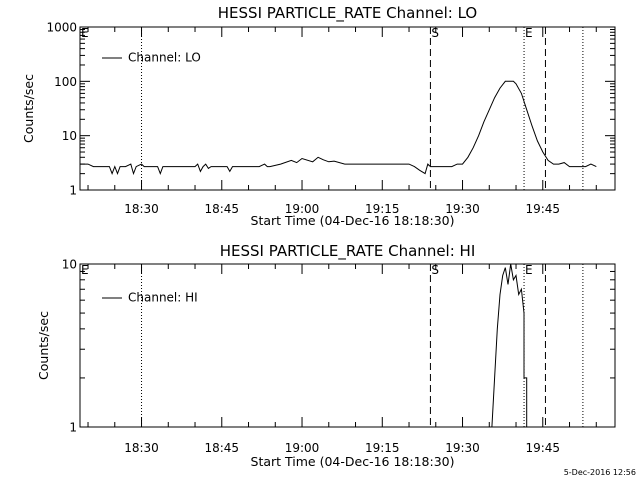 The height and width of the screenshot is (480, 640). Describe the element at coordinates (348, 251) in the screenshot. I see `chart-title: HESSI PARTICLE_RATE Channel: HI` at that location.